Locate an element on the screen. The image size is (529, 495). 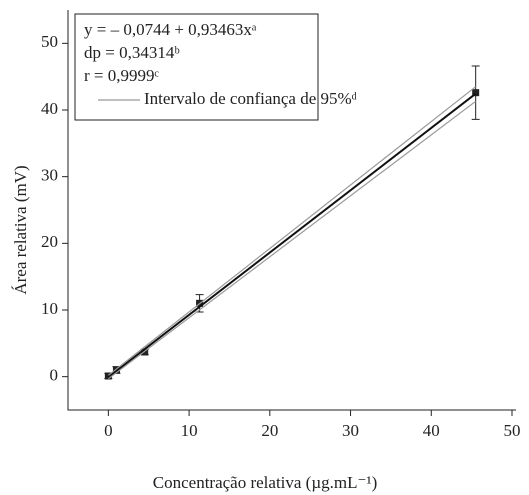
annotation: r = 0,9999ᶜ is located at coordinates (121, 75).